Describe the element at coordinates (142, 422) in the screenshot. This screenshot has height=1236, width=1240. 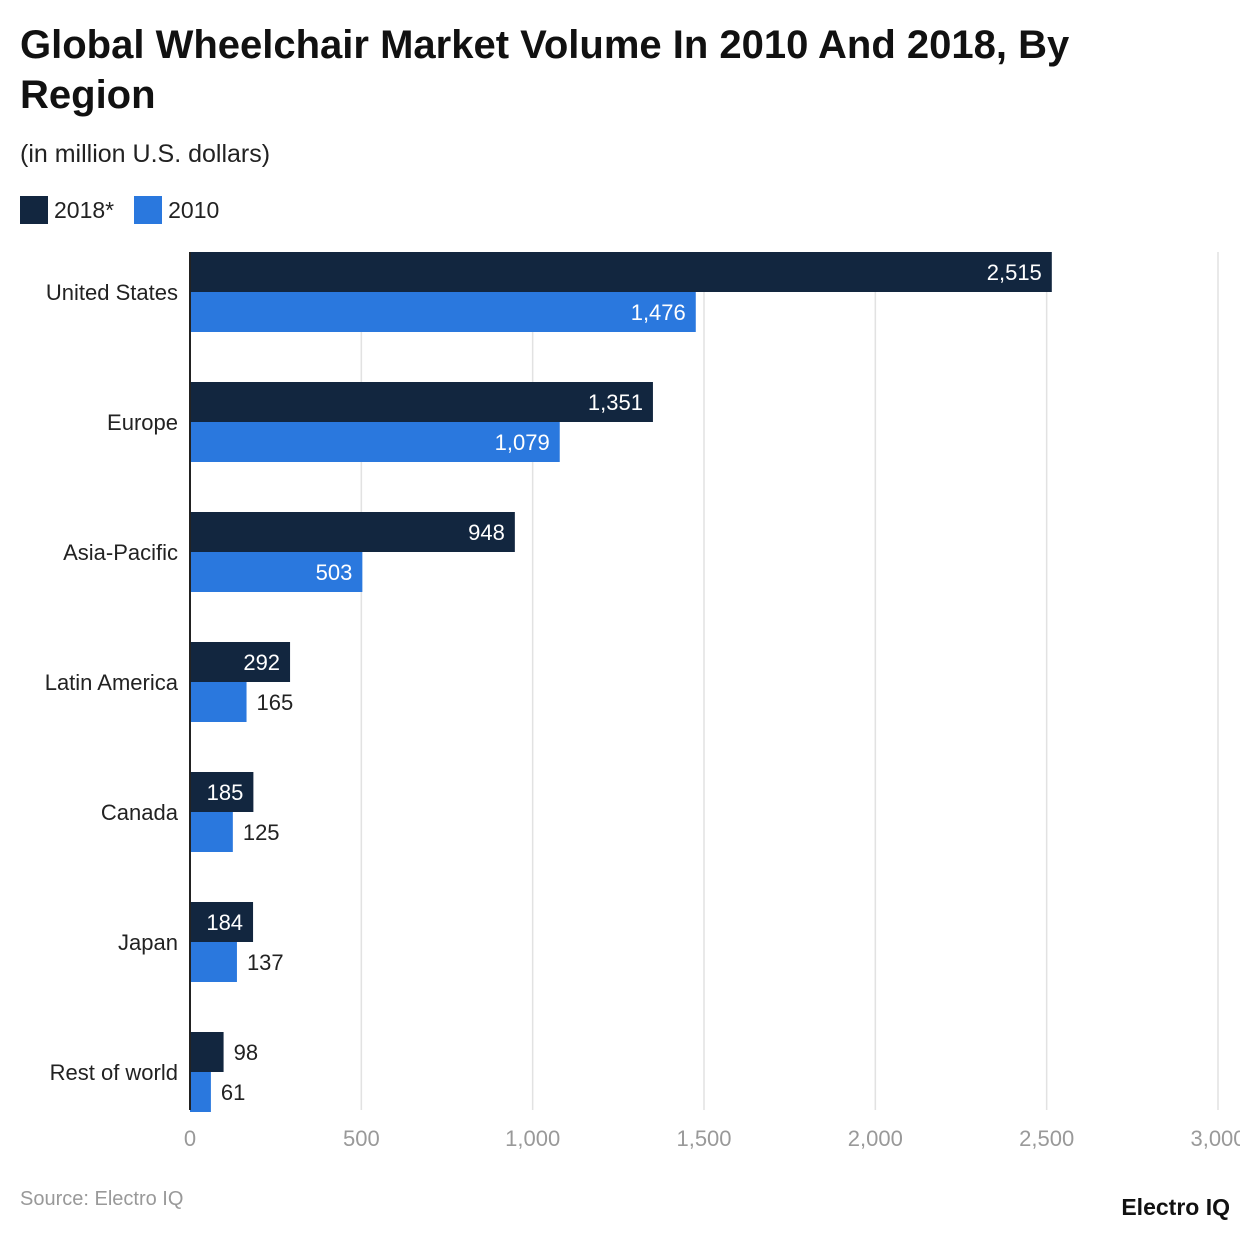
I see `category-label: Europe` at that location.